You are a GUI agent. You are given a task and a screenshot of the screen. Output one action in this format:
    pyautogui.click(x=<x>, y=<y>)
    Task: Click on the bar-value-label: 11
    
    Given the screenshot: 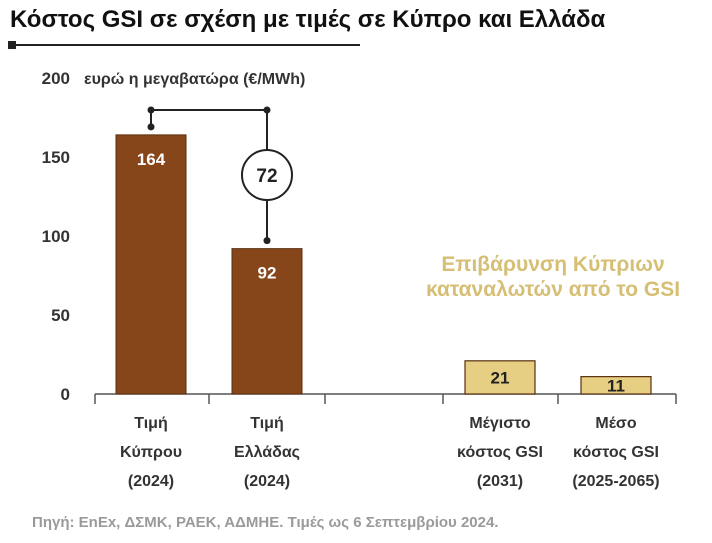 What is the action you would take?
    pyautogui.click(x=616, y=385)
    